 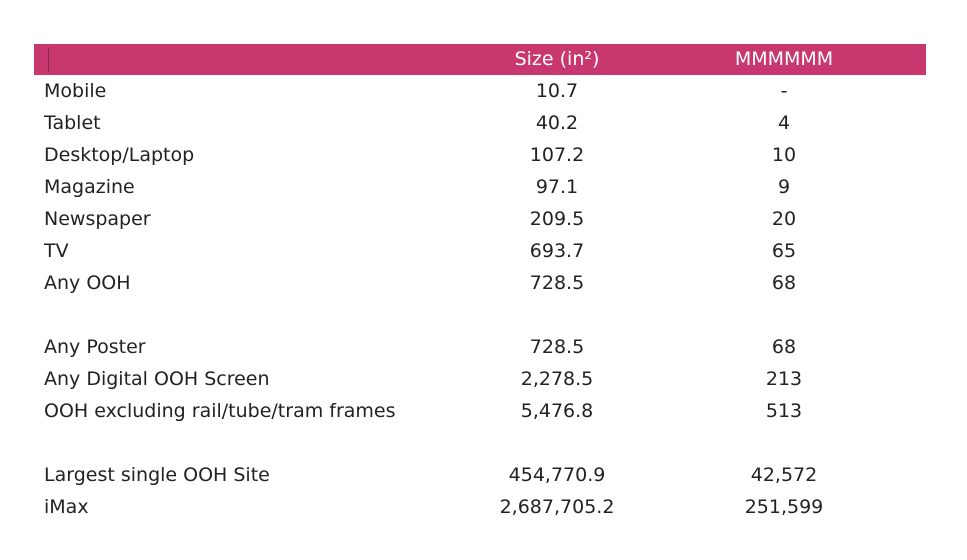 I want to click on row-label: Desktop/Laptop, so click(x=119, y=155).